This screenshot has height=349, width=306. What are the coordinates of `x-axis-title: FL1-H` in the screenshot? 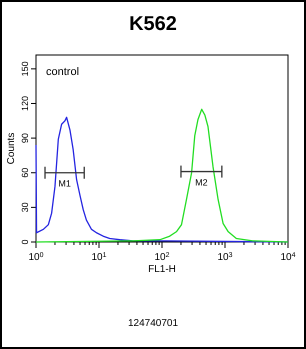 It's located at (162, 269).